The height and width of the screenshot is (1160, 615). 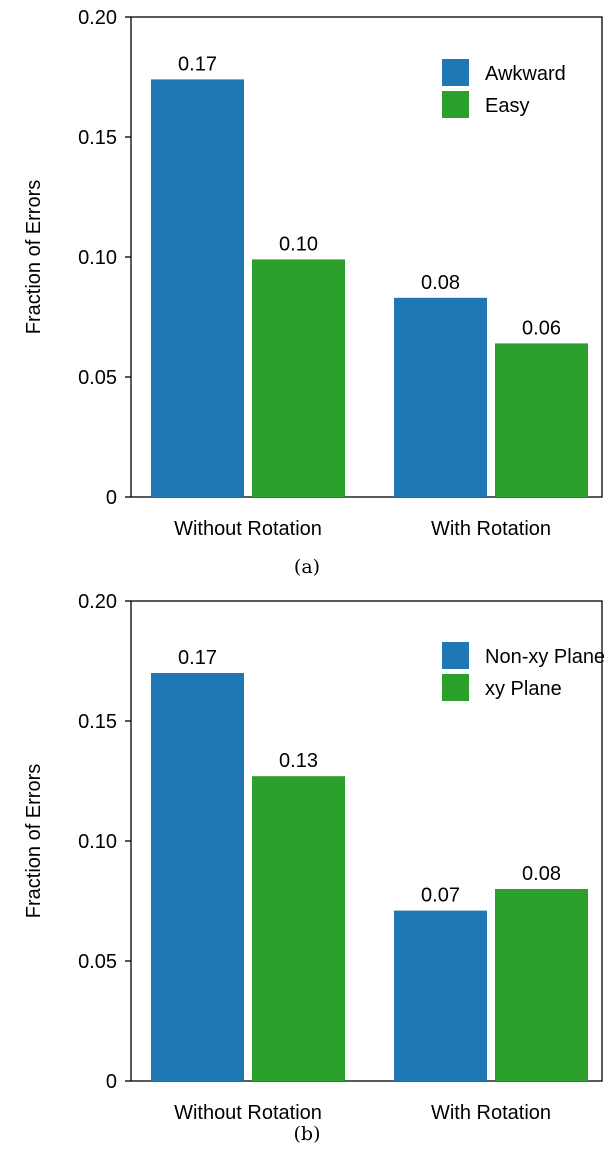 What do you see at coordinates (525, 74) in the screenshot?
I see `legend-label: Awkward` at bounding box center [525, 74].